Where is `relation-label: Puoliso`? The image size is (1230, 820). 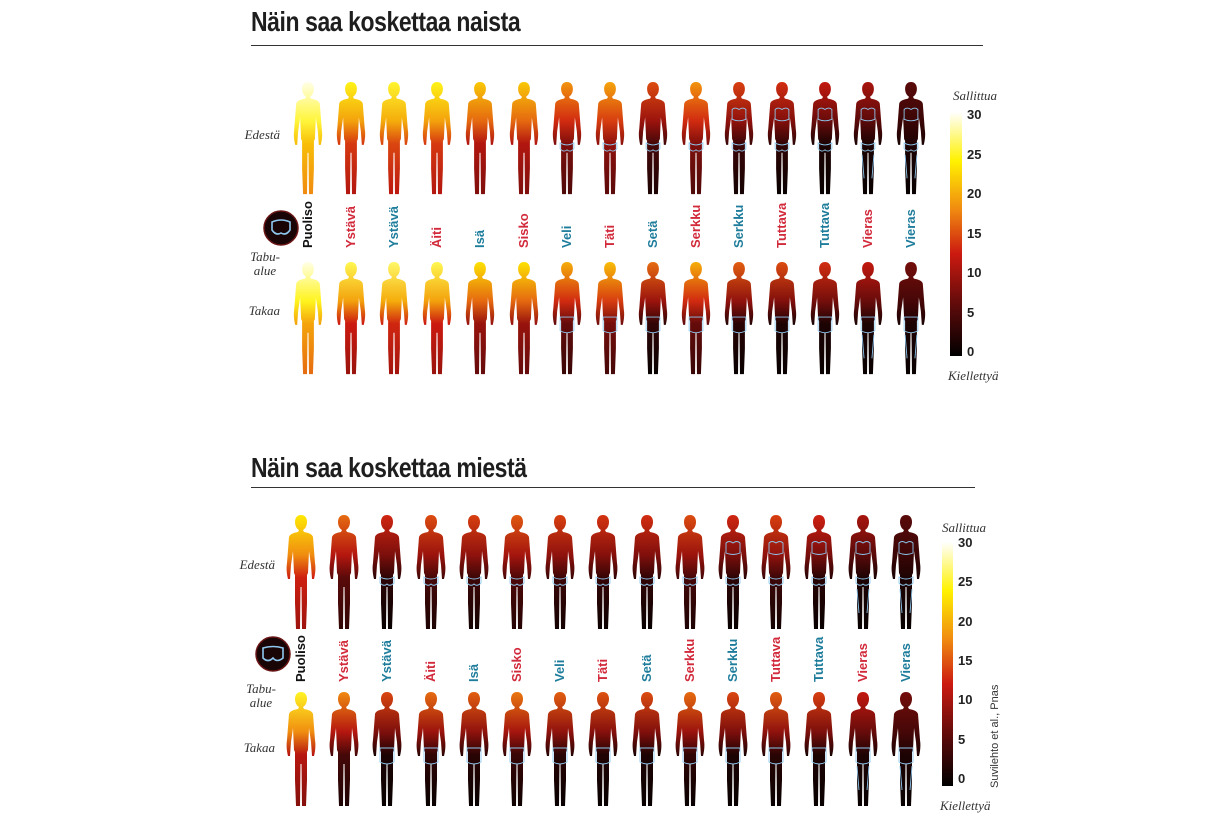
relation-label: Puoliso is located at coordinates (300, 658).